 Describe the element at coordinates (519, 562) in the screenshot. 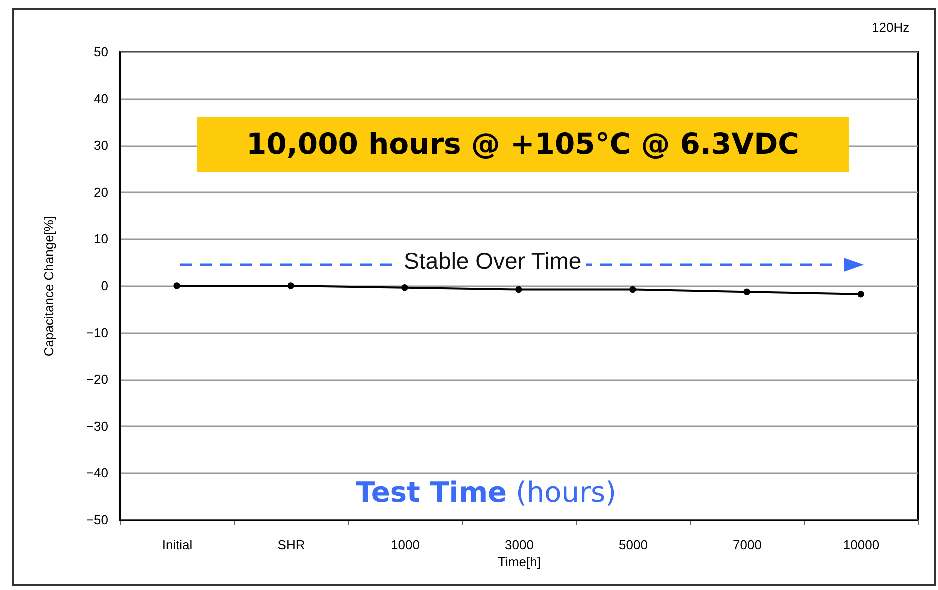

I see `x-axis-title: Time[h]` at that location.